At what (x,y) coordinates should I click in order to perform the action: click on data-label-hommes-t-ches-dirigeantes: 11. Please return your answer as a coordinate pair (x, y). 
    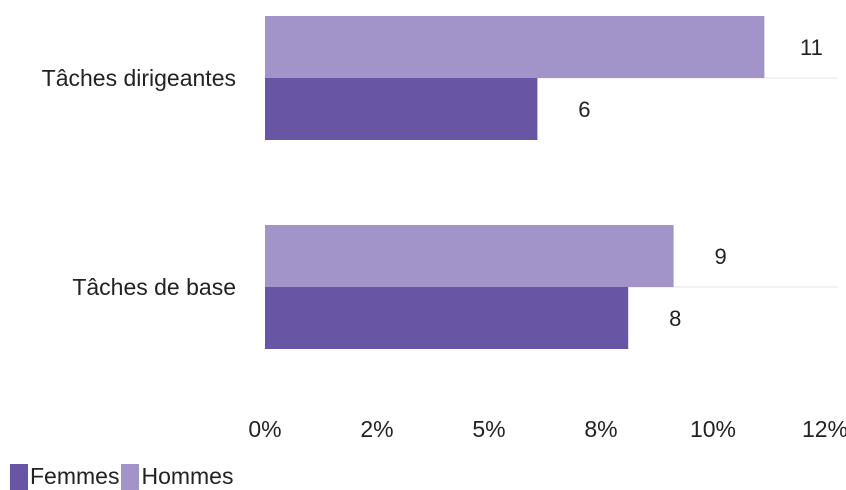
    Looking at the image, I should click on (811, 47).